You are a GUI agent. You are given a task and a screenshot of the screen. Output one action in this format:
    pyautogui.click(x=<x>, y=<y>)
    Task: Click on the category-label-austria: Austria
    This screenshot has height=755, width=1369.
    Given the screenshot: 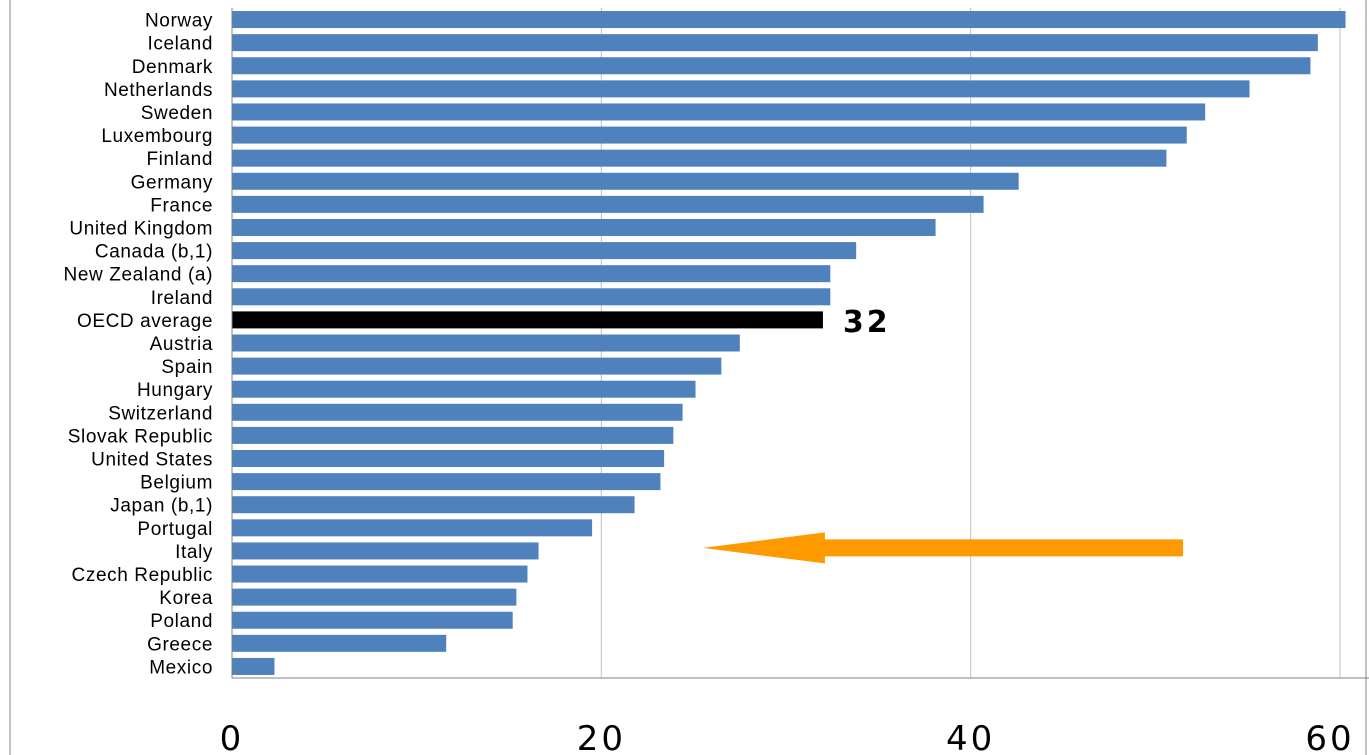 What is the action you would take?
    pyautogui.click(x=181, y=344)
    